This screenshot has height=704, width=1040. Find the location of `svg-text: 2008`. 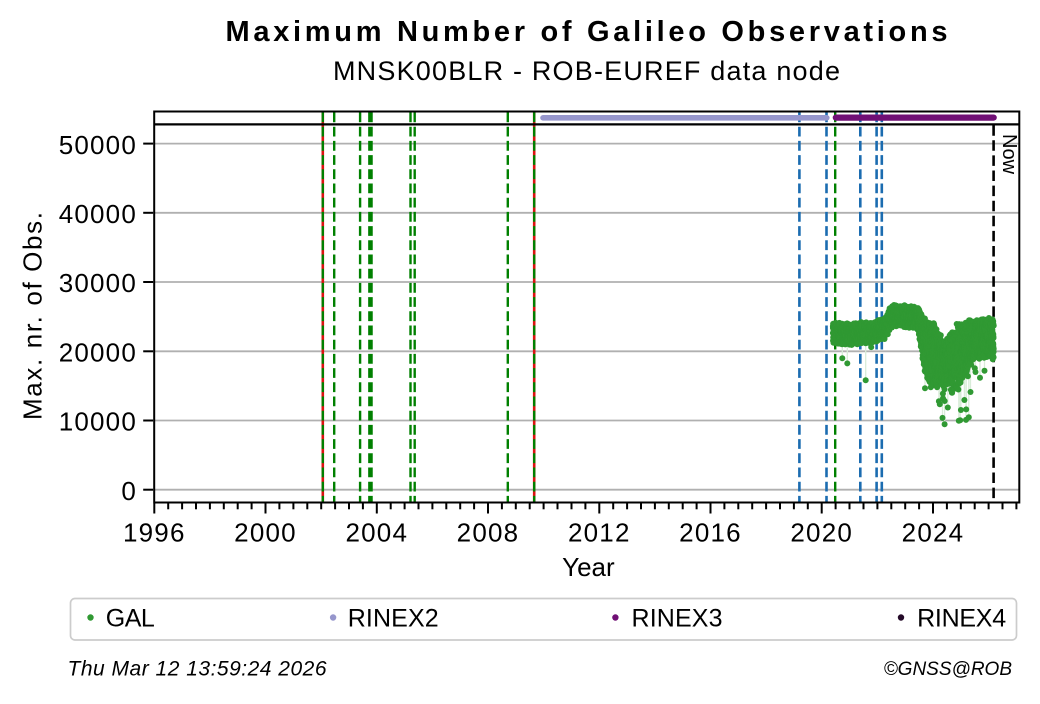

svg-text: 2008 is located at coordinates (488, 532).